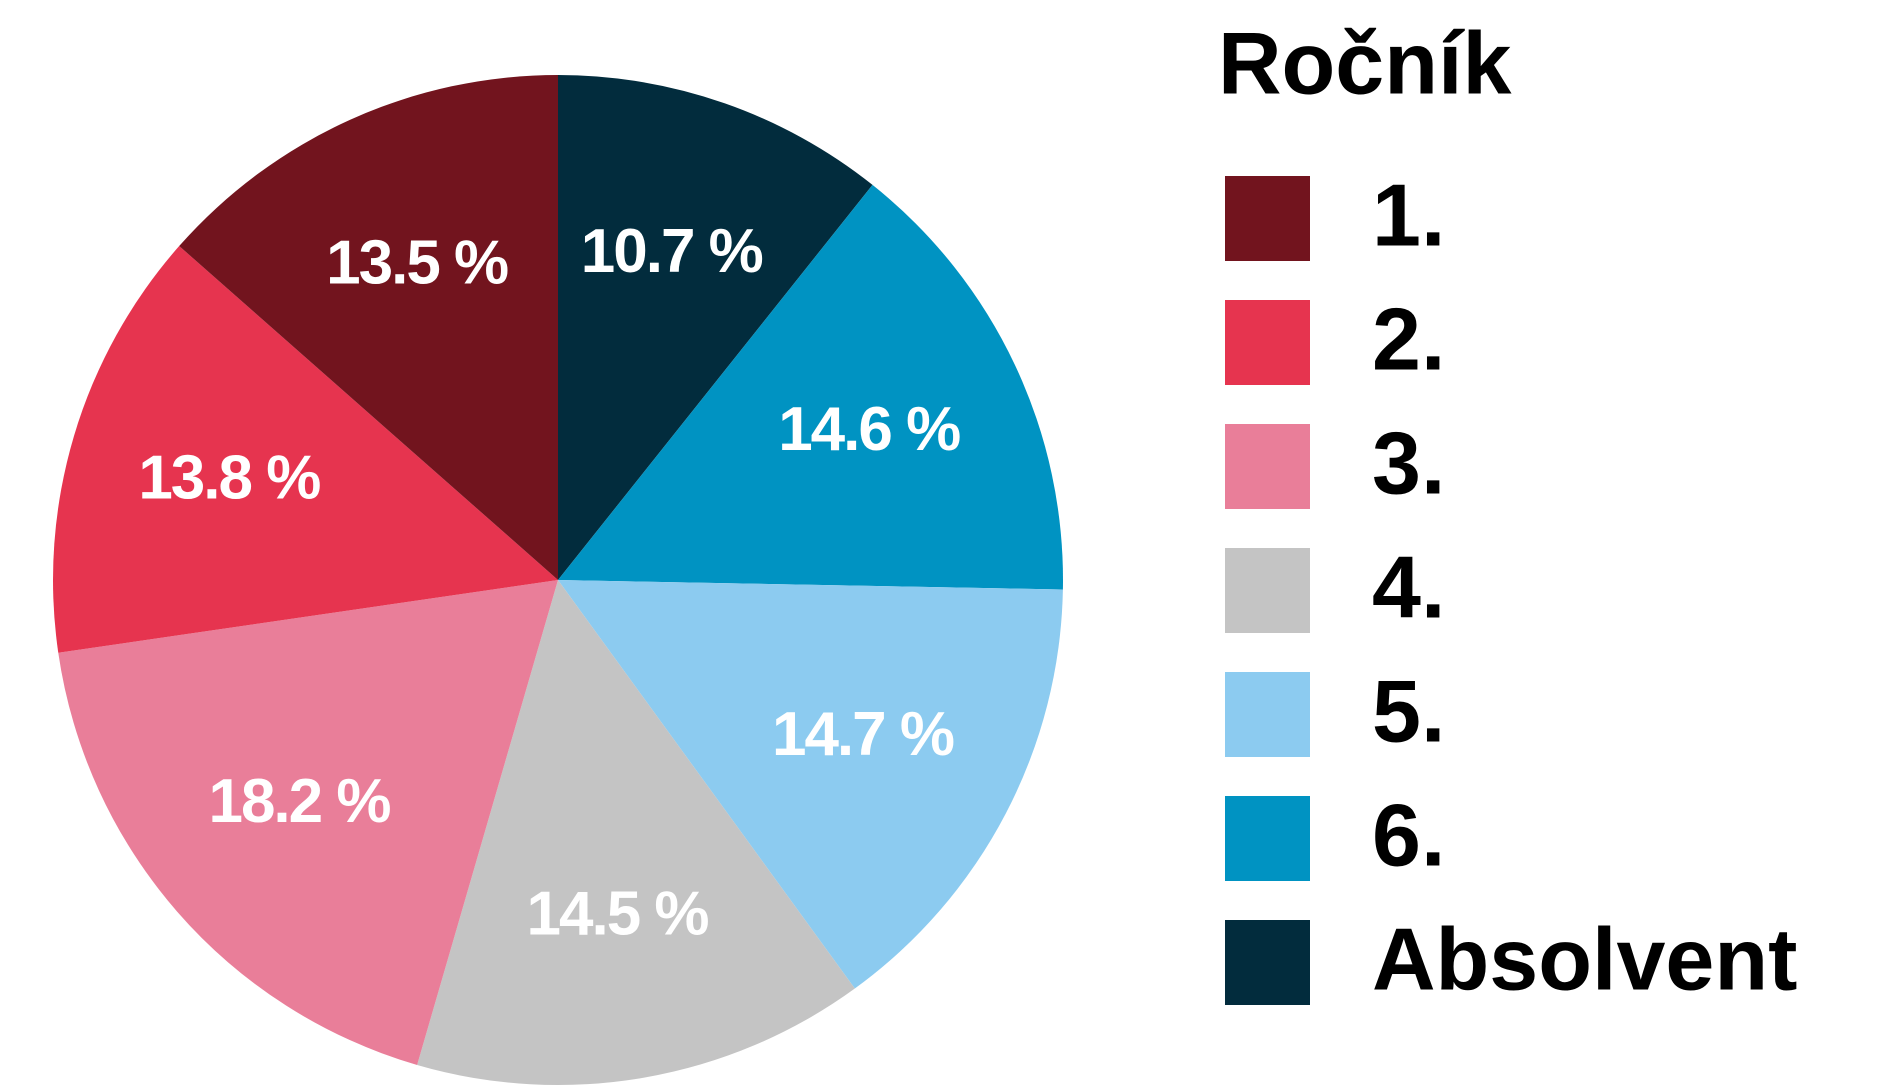 The height and width of the screenshot is (1092, 1900). What do you see at coordinates (863, 734) in the screenshot?
I see `slice-label: 14.7 %` at bounding box center [863, 734].